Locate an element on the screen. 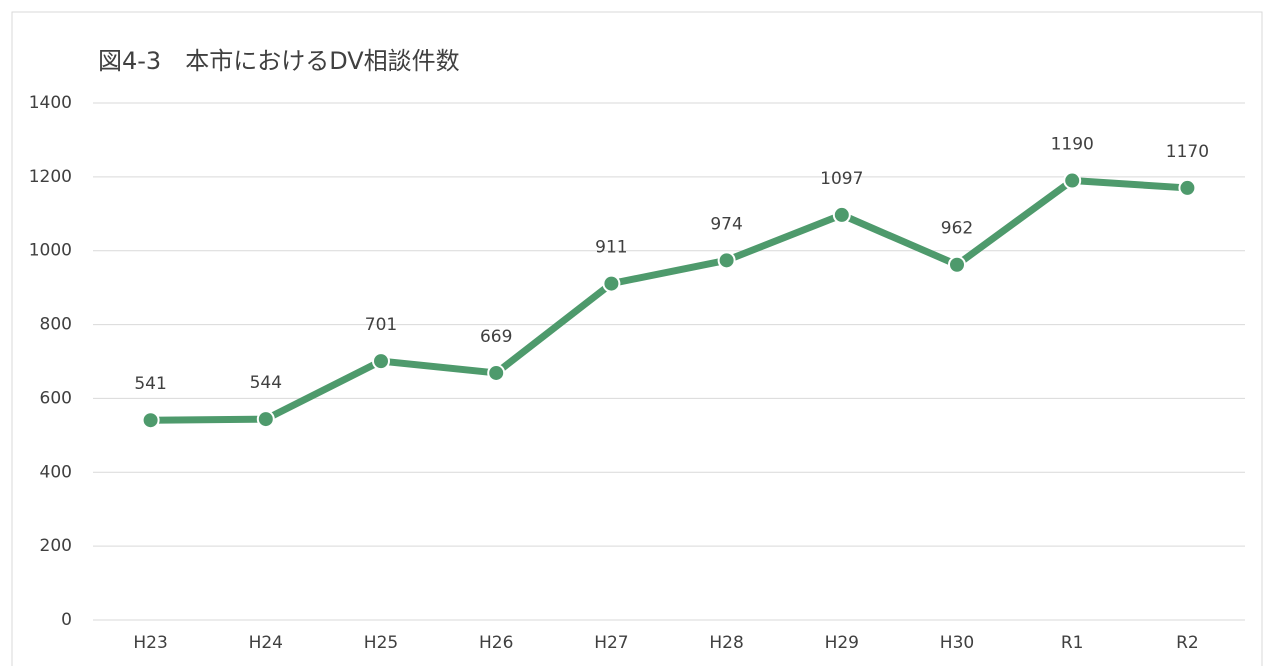 Image resolution: width=1267 pixels, height=666 pixels. data-label: 1170 is located at coordinates (1187, 152).